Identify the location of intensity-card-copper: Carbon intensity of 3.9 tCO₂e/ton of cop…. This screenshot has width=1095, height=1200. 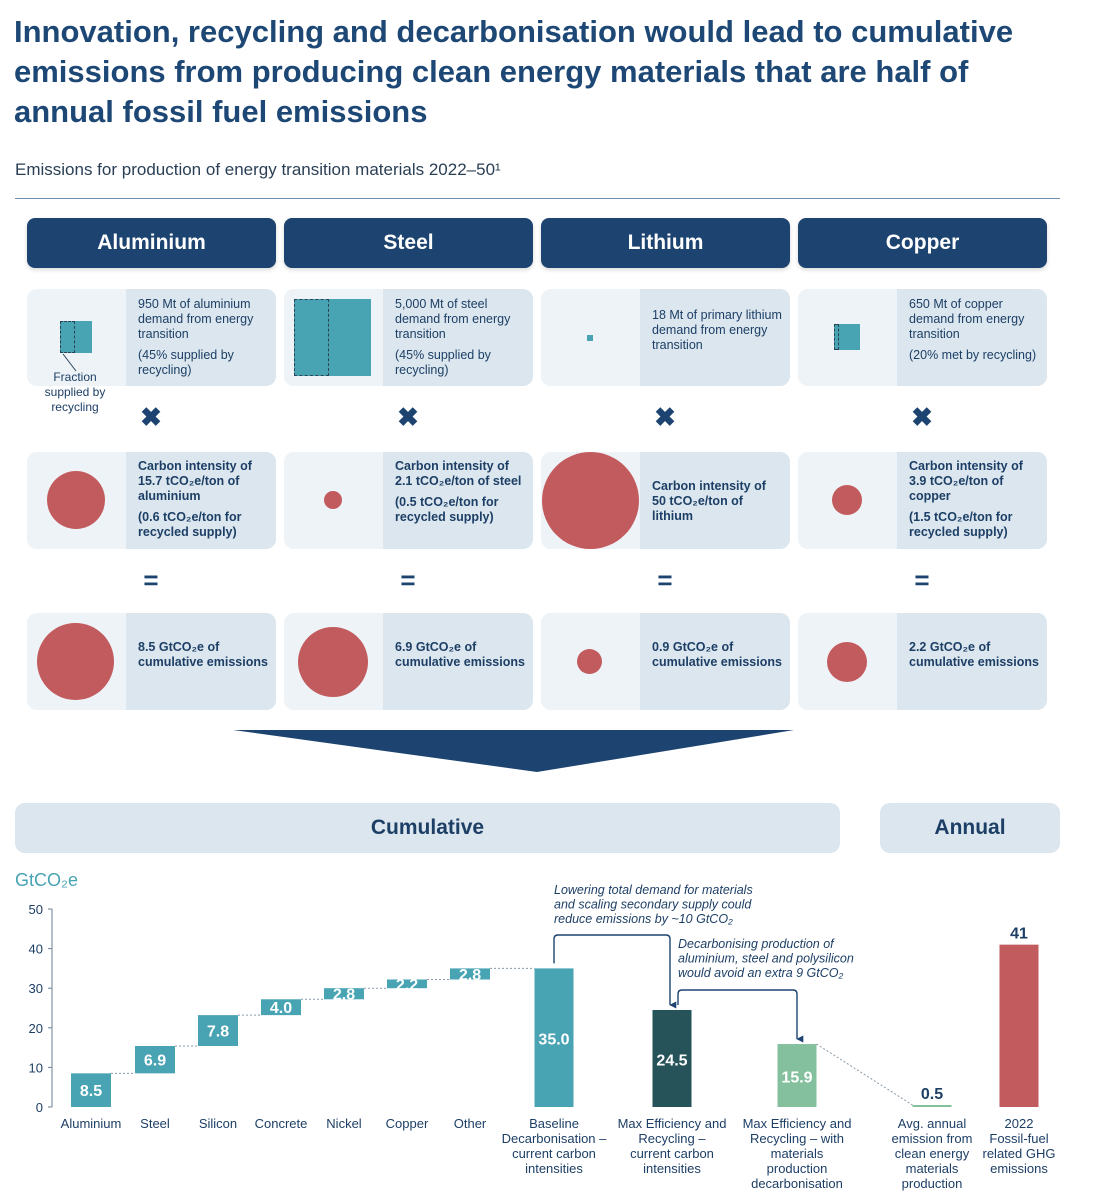
(922, 500).